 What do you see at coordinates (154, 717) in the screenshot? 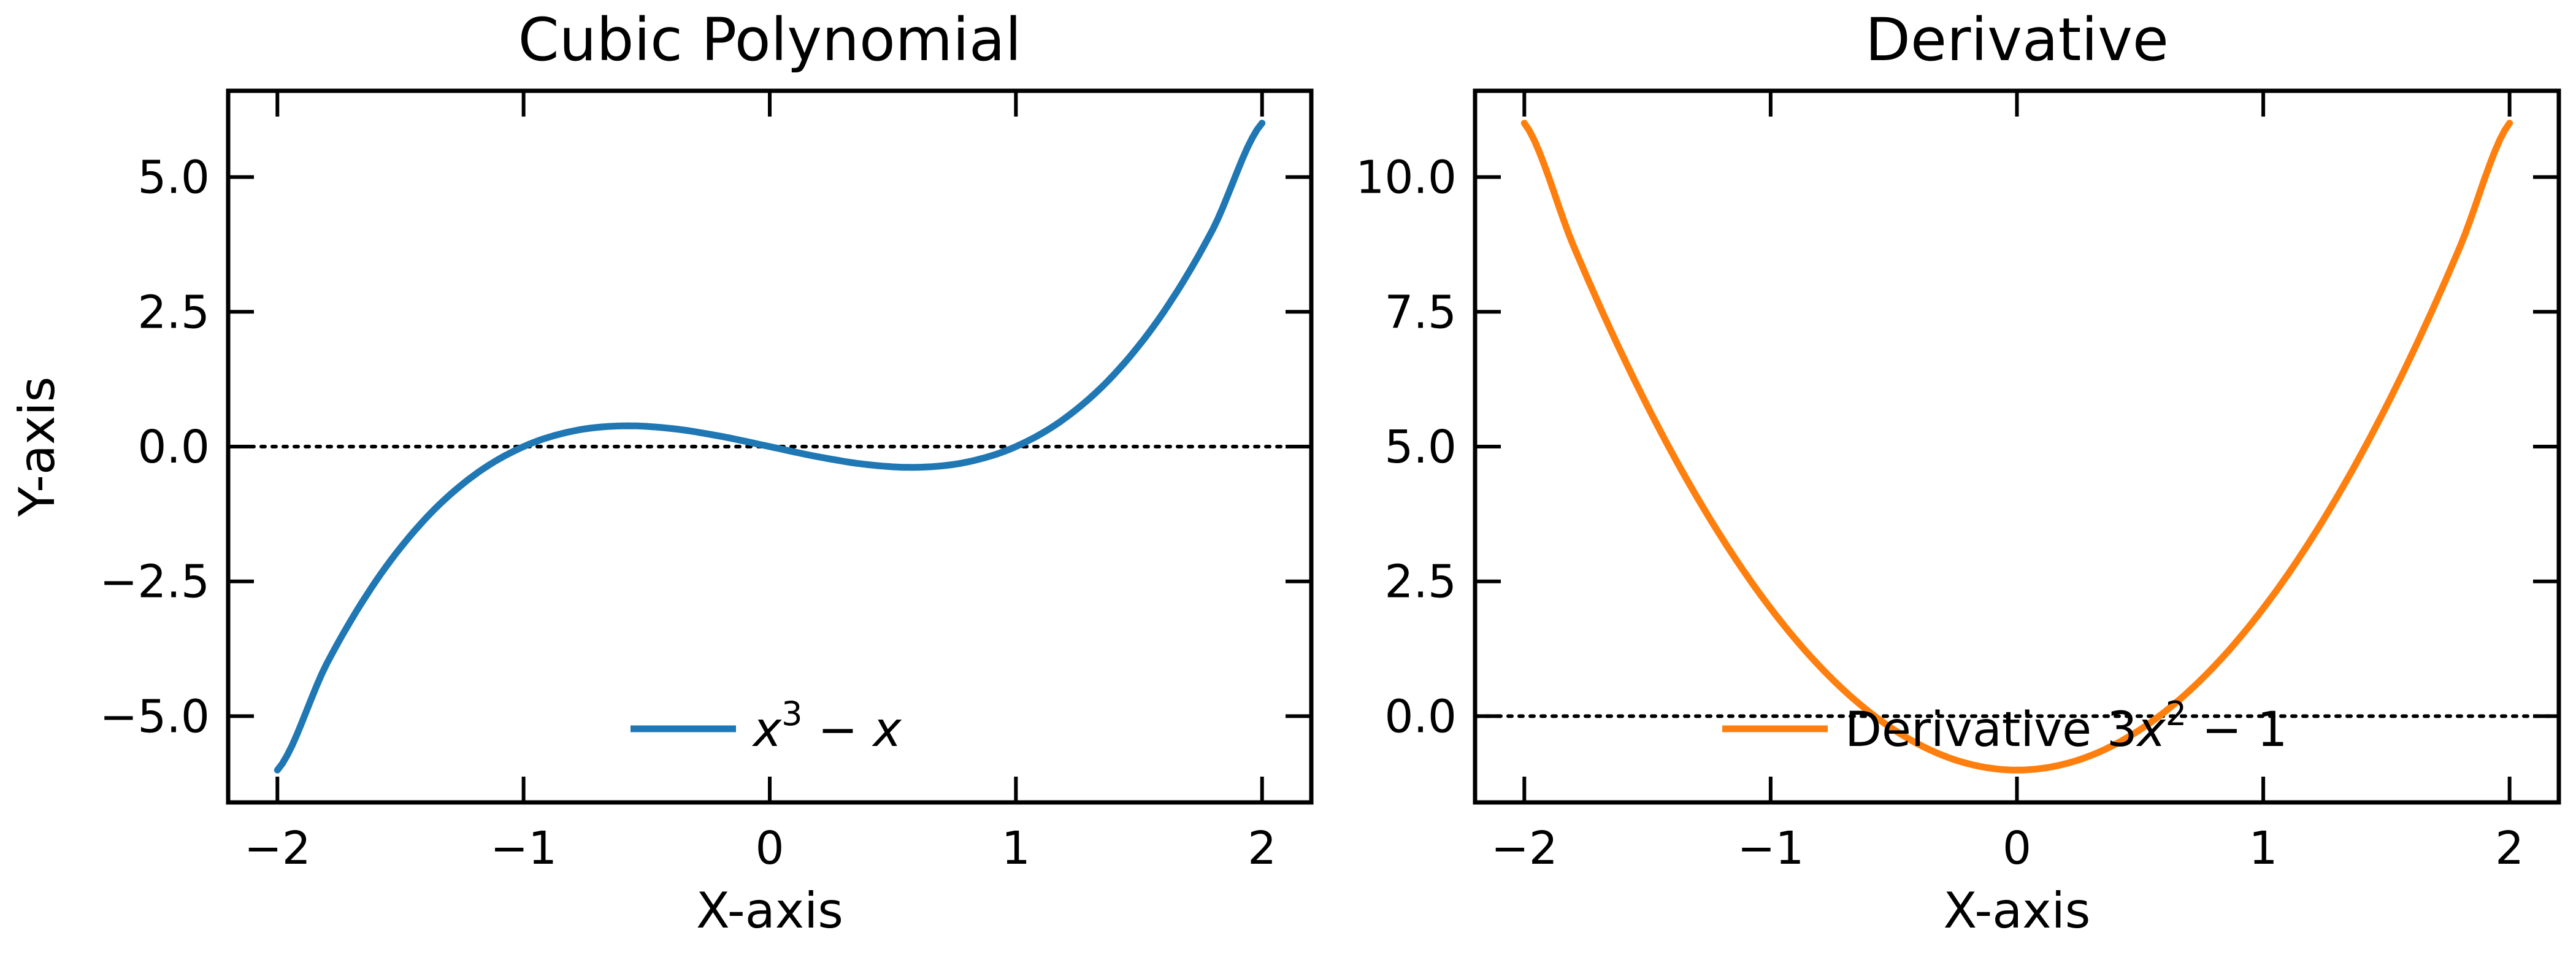
I see `y-tick-label: −5.0` at bounding box center [154, 717].